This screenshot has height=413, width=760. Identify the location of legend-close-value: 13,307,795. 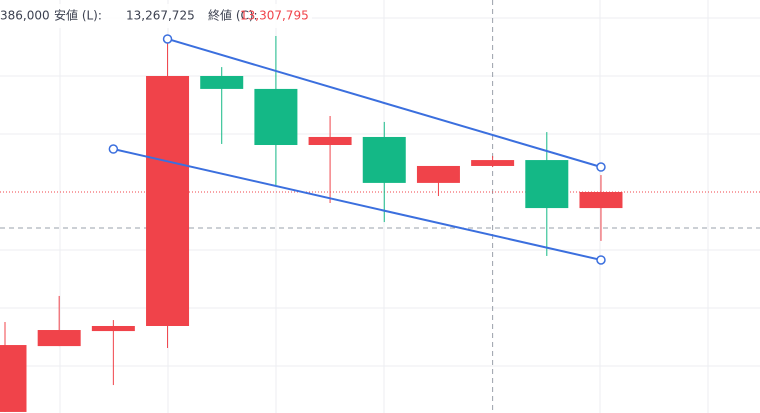
(274, 16).